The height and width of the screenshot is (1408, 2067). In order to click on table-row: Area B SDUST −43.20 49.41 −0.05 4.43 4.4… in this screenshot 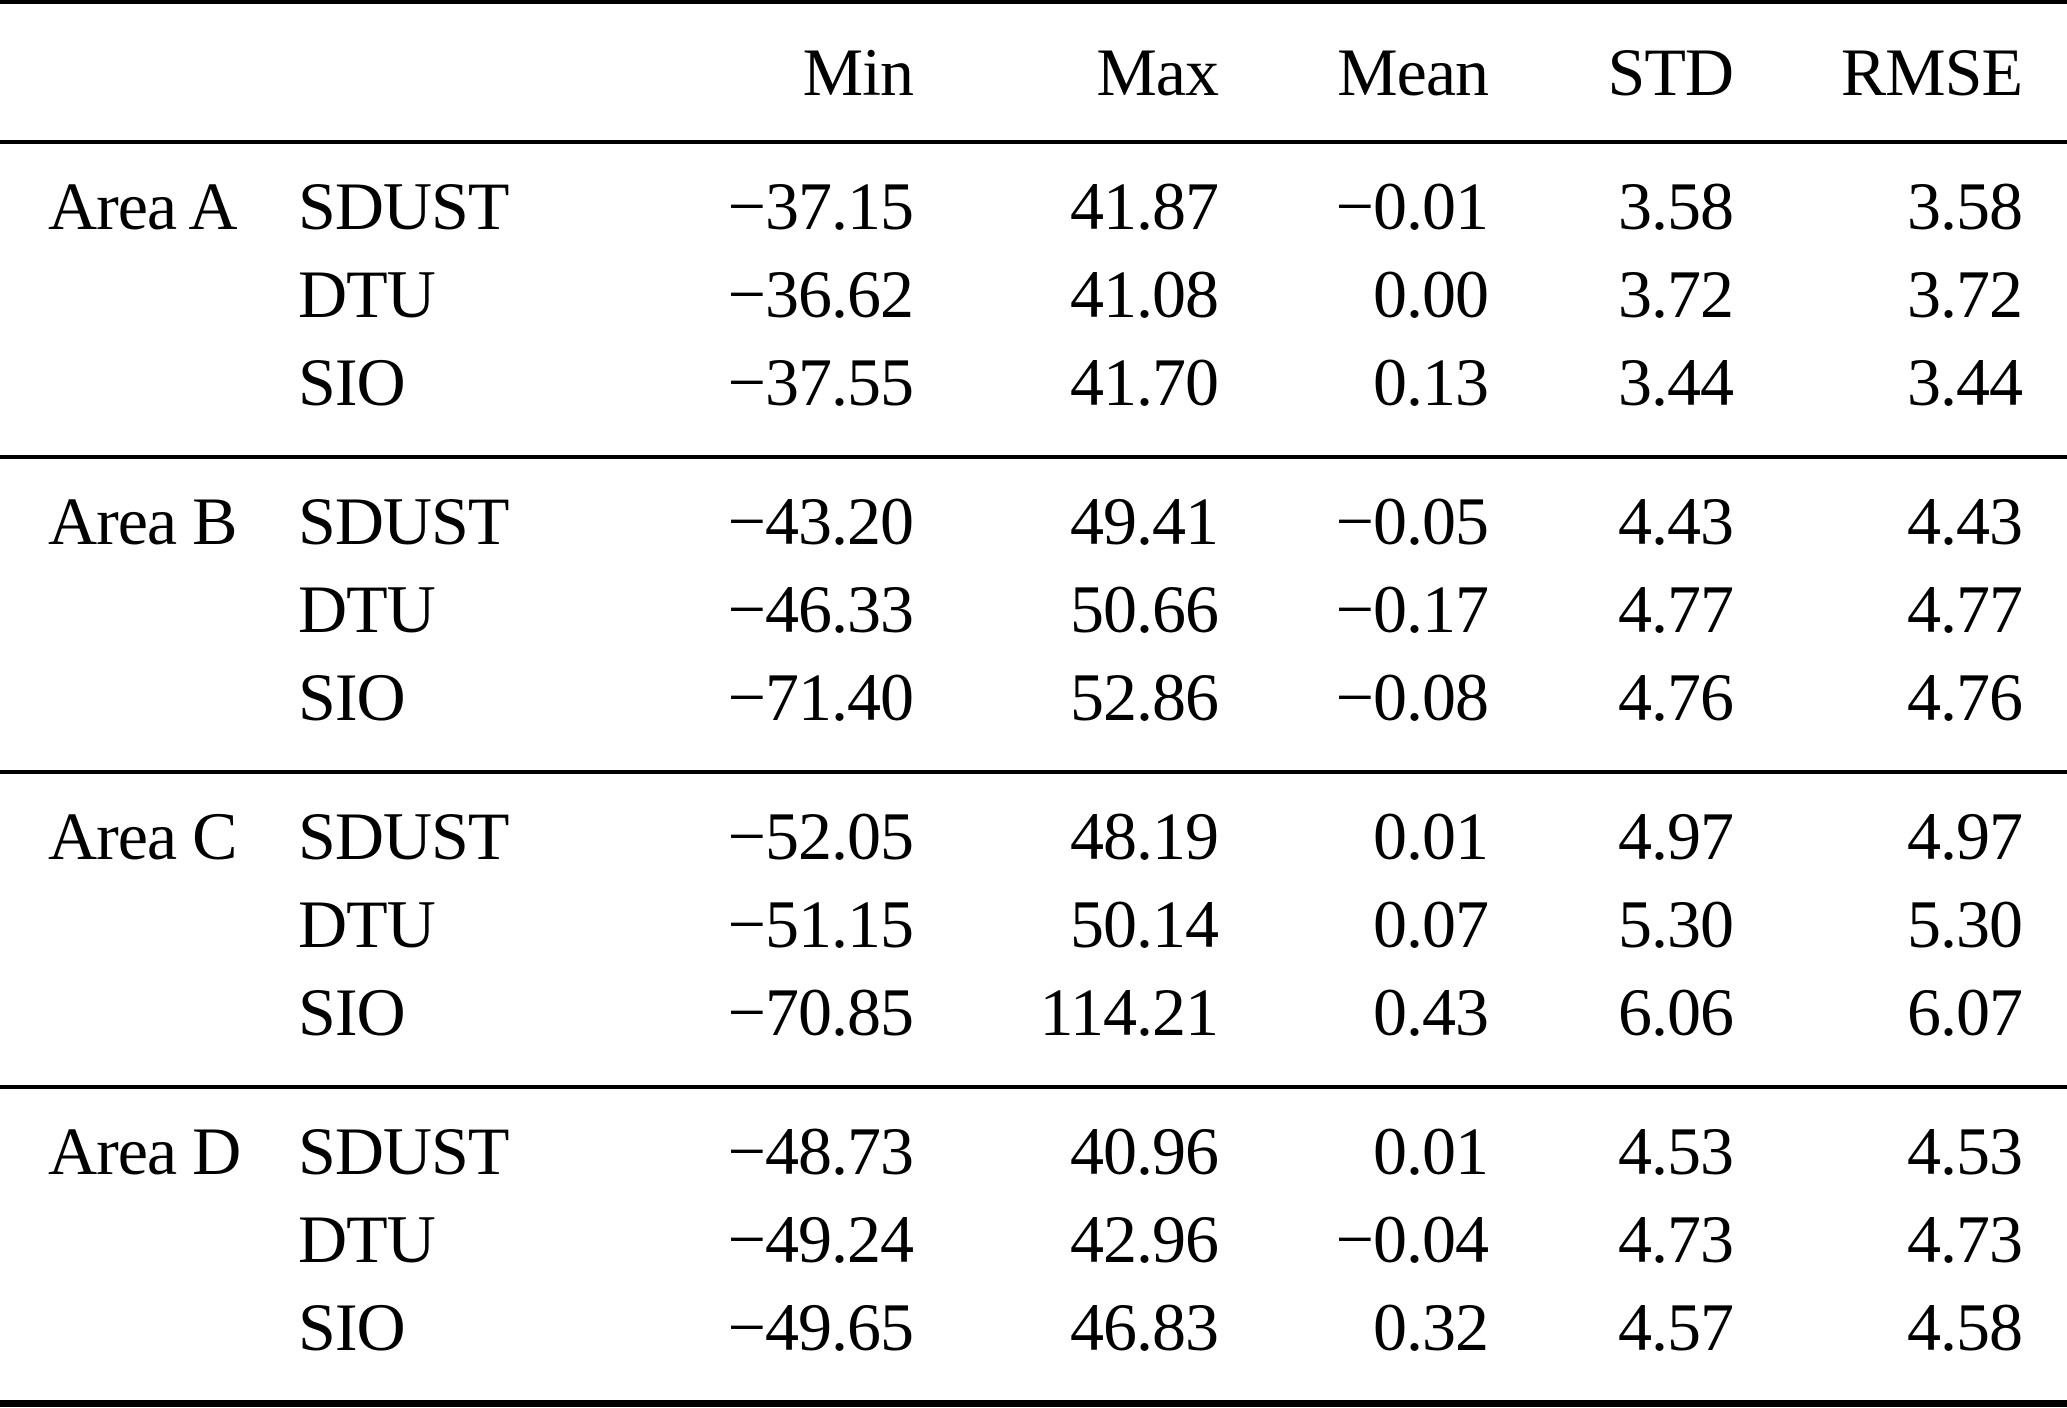, I will do `click(1033, 511)`.